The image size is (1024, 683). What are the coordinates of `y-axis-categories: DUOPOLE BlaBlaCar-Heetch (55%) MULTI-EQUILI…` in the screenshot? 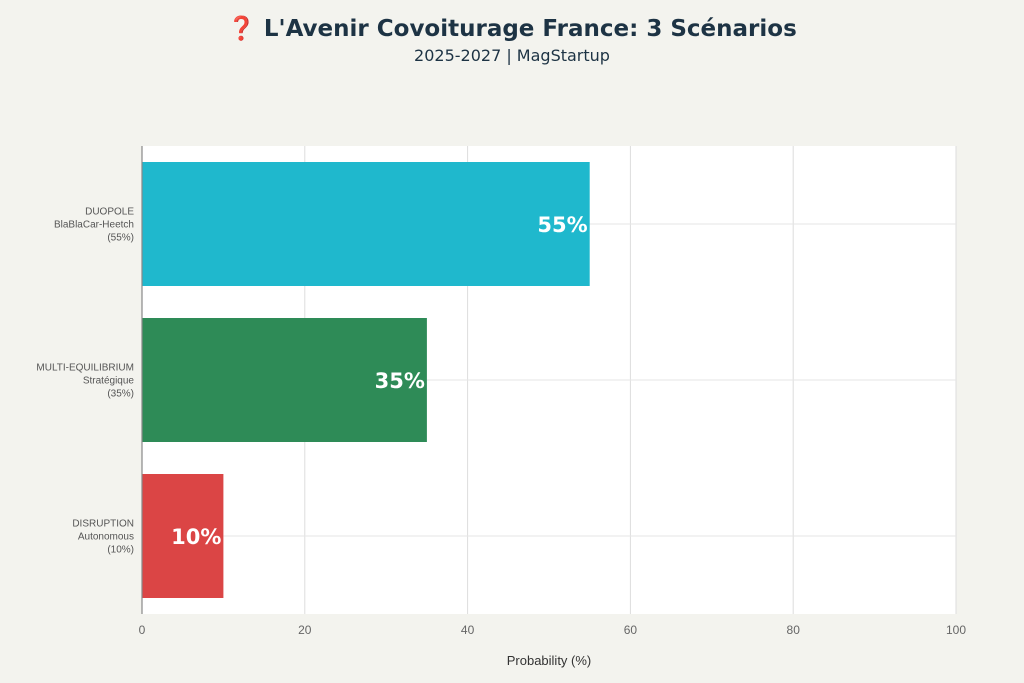 It's located at (85, 381).